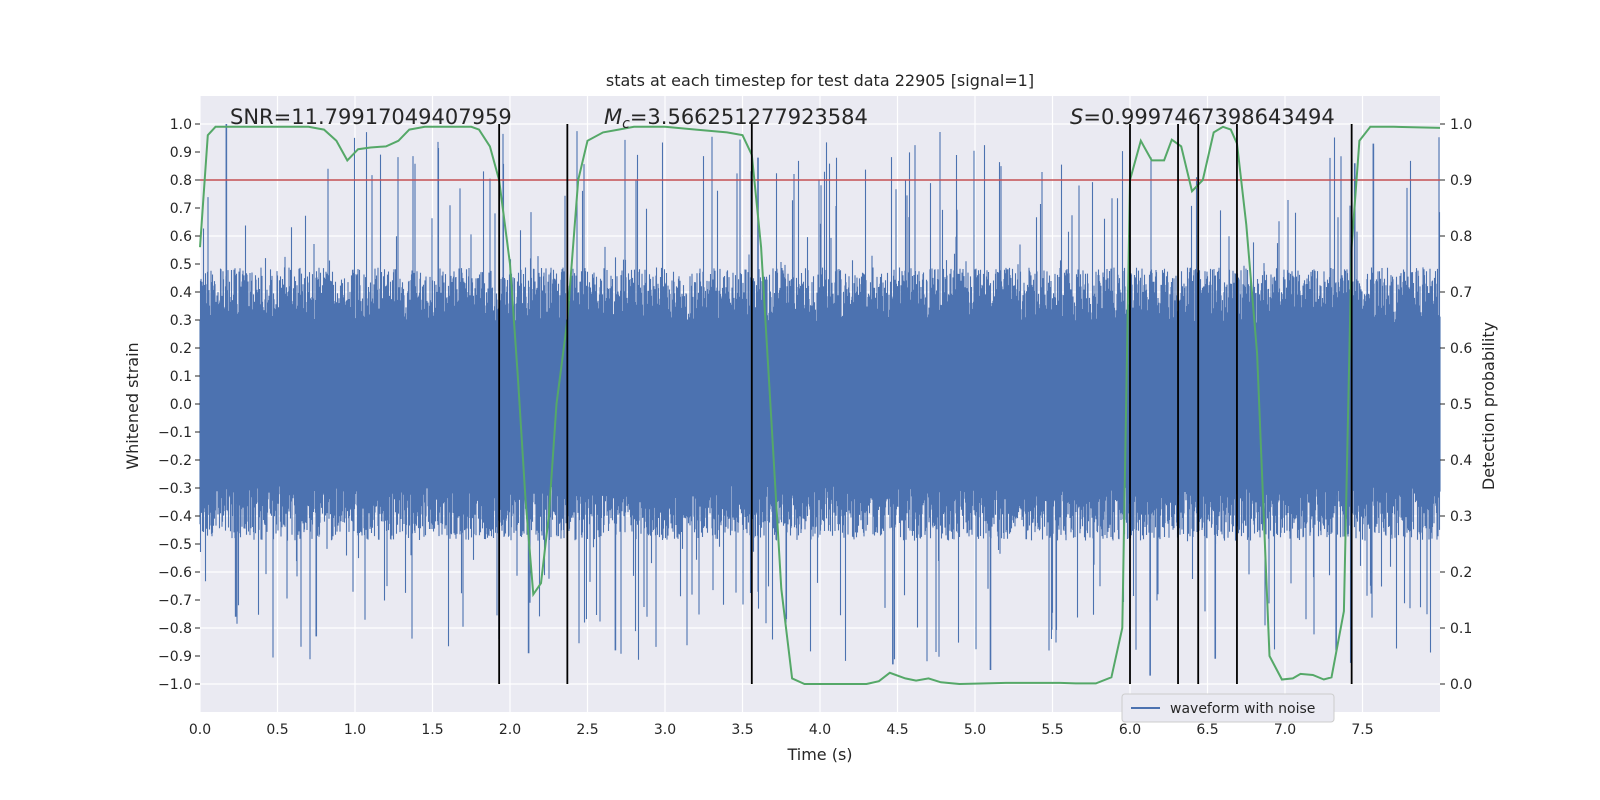  I want to click on legend: waveform with noise, so click(1228, 708).